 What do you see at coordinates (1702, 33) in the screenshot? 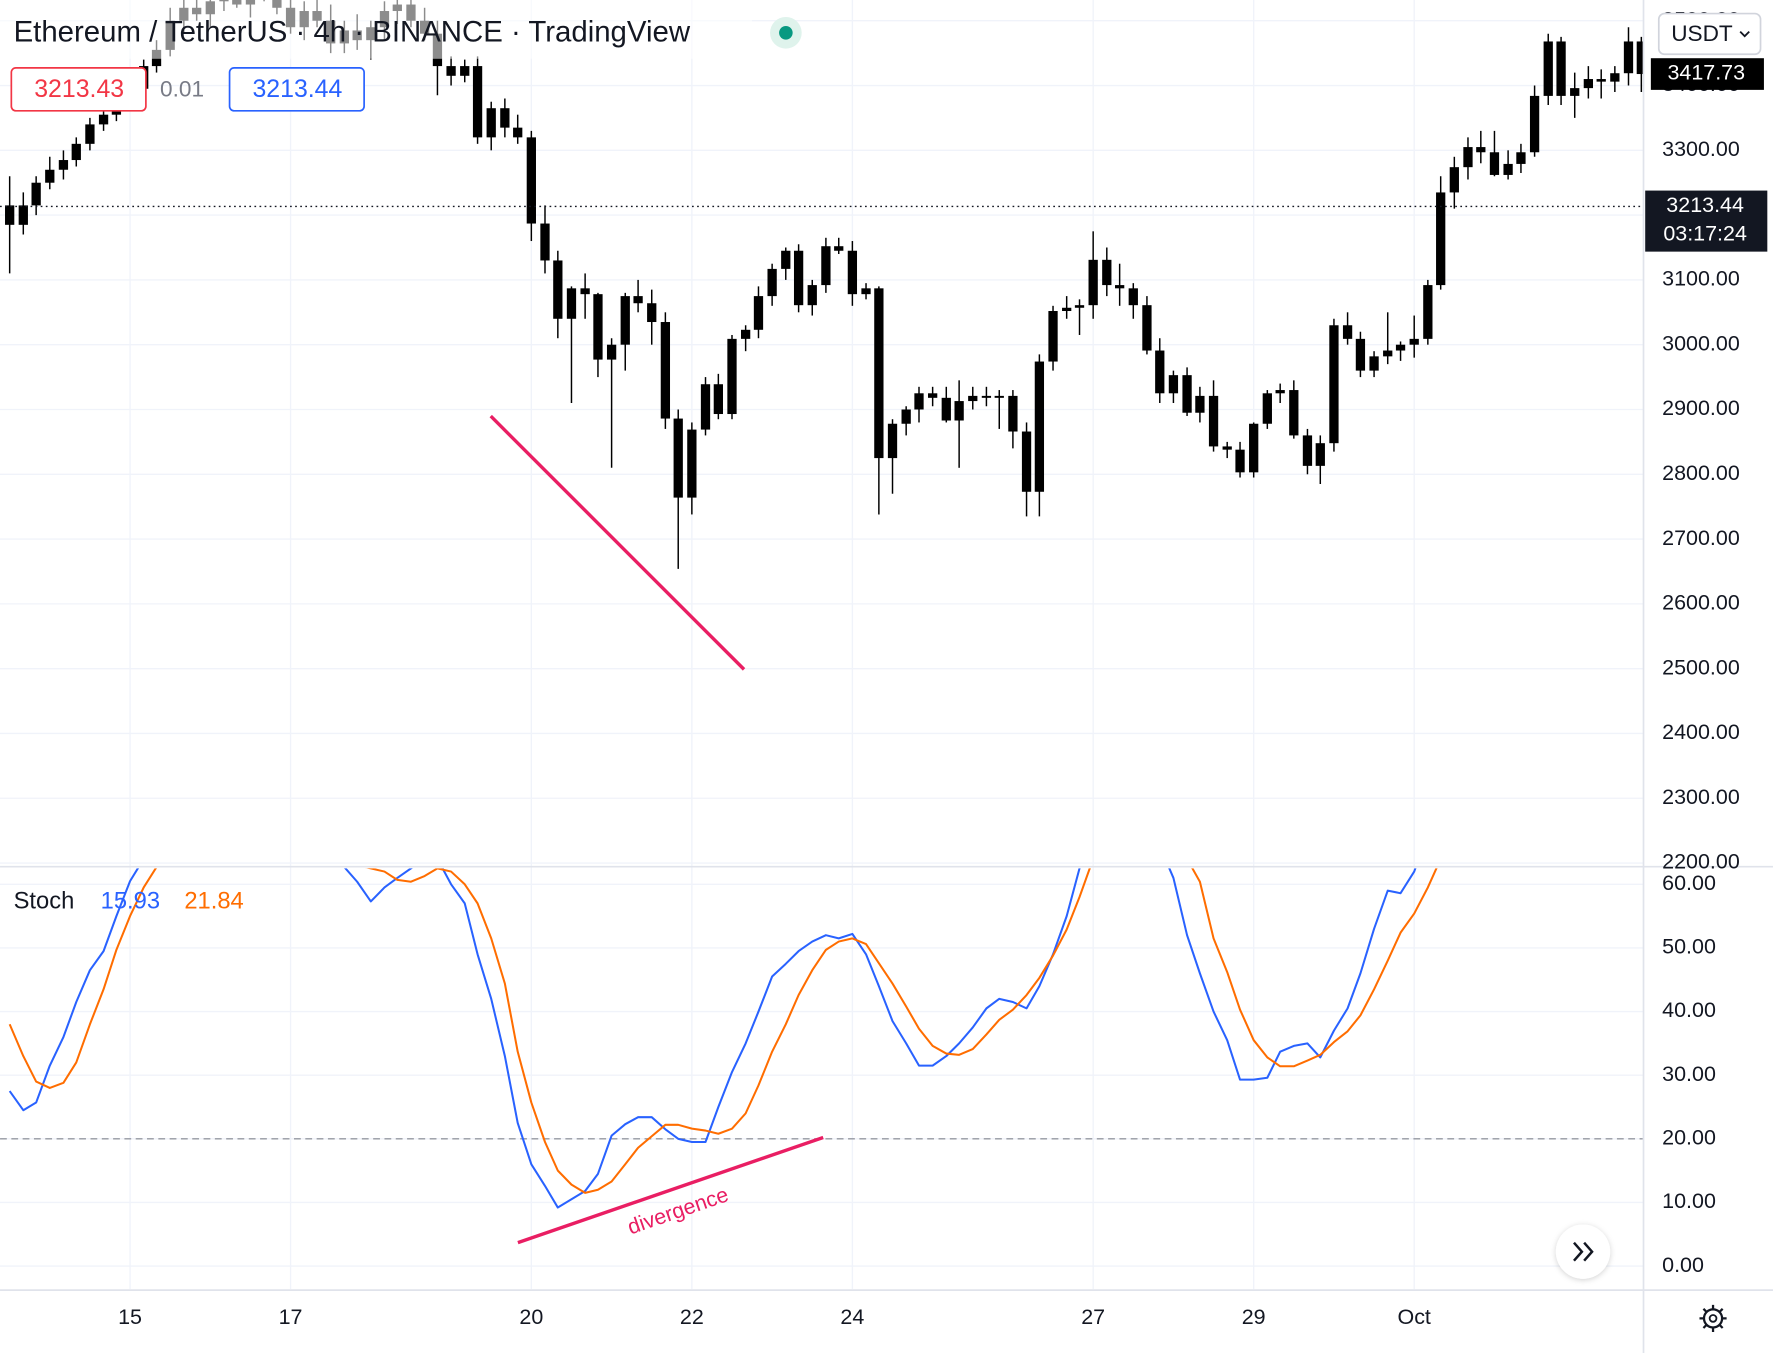
I see `currency-label: USDT` at bounding box center [1702, 33].